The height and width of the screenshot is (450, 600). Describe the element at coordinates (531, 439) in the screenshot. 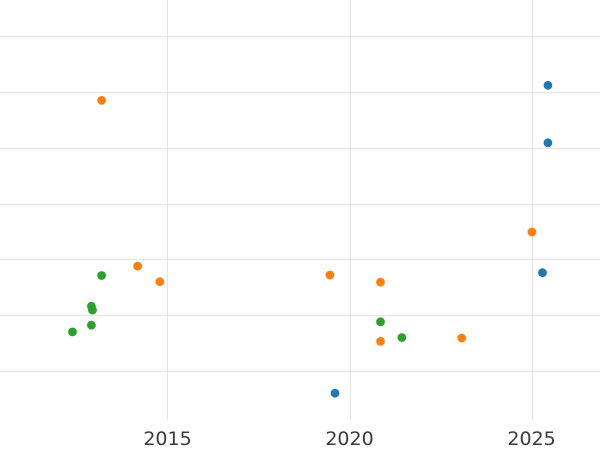

I see `x-tick-label: 2025` at that location.